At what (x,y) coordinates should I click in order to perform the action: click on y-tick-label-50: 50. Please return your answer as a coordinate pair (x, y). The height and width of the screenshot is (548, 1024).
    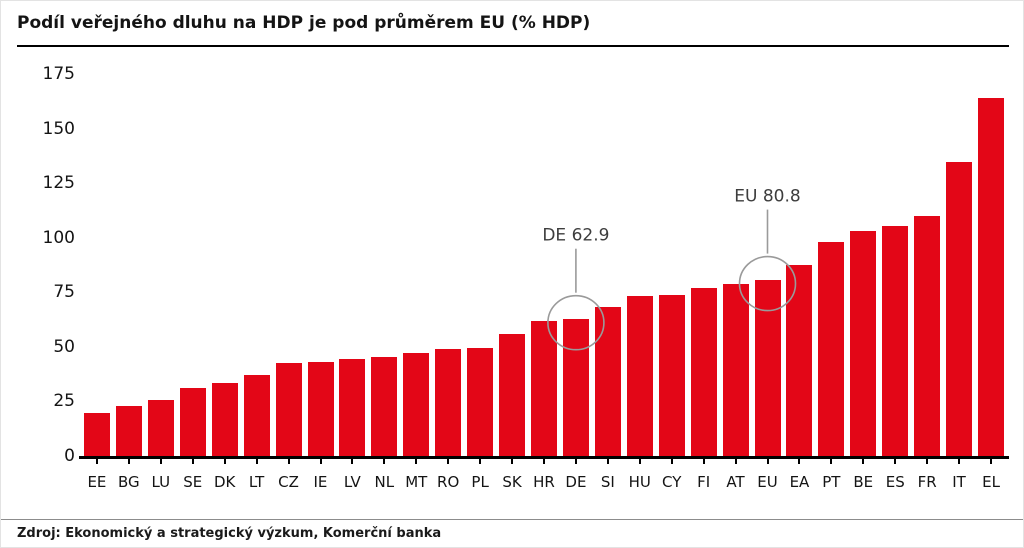
    Looking at the image, I should click on (64, 346).